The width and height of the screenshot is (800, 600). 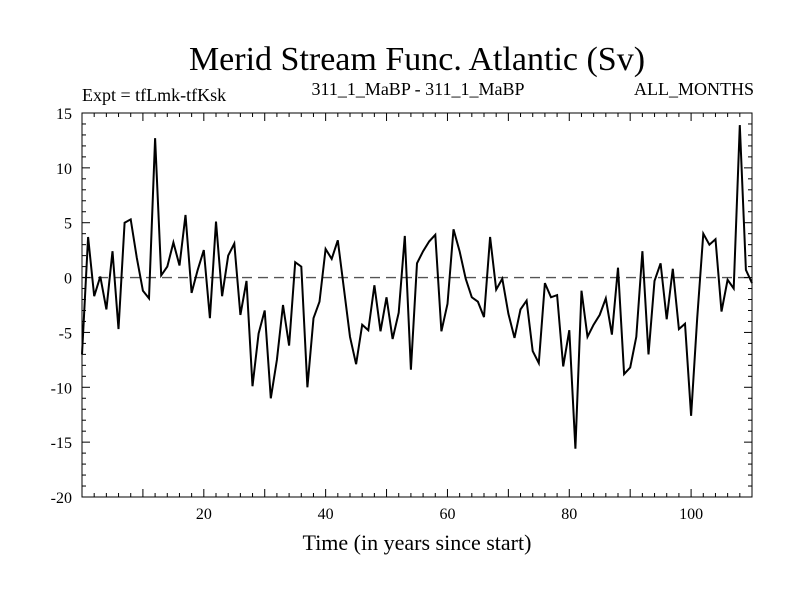 What do you see at coordinates (694, 89) in the screenshot?
I see `chart-subtitle-right: ALL_MONTHS` at bounding box center [694, 89].